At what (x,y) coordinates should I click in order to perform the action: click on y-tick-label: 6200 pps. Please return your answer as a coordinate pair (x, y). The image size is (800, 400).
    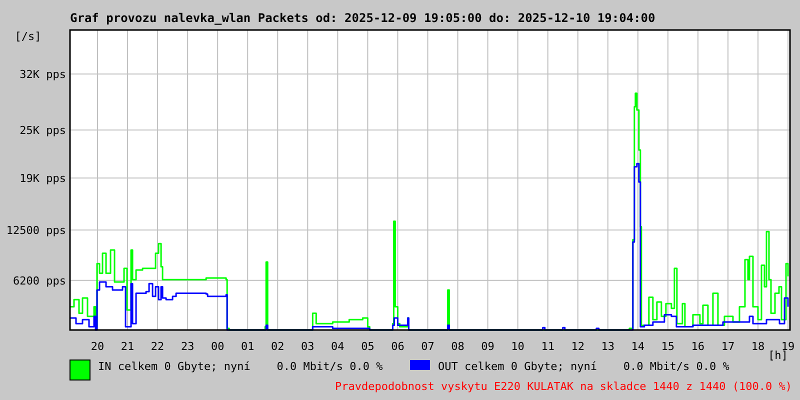
    Looking at the image, I should click on (39, 281).